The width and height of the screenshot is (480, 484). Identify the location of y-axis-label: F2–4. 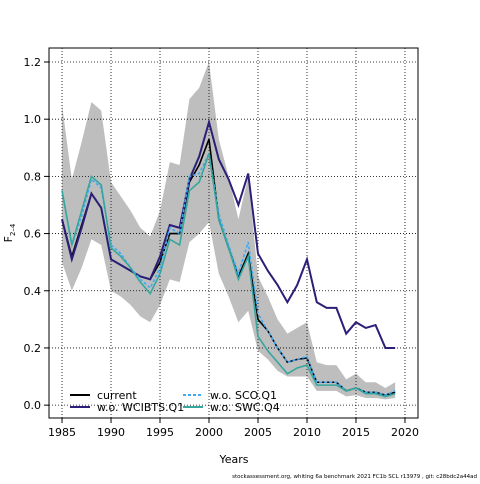
(9, 232).